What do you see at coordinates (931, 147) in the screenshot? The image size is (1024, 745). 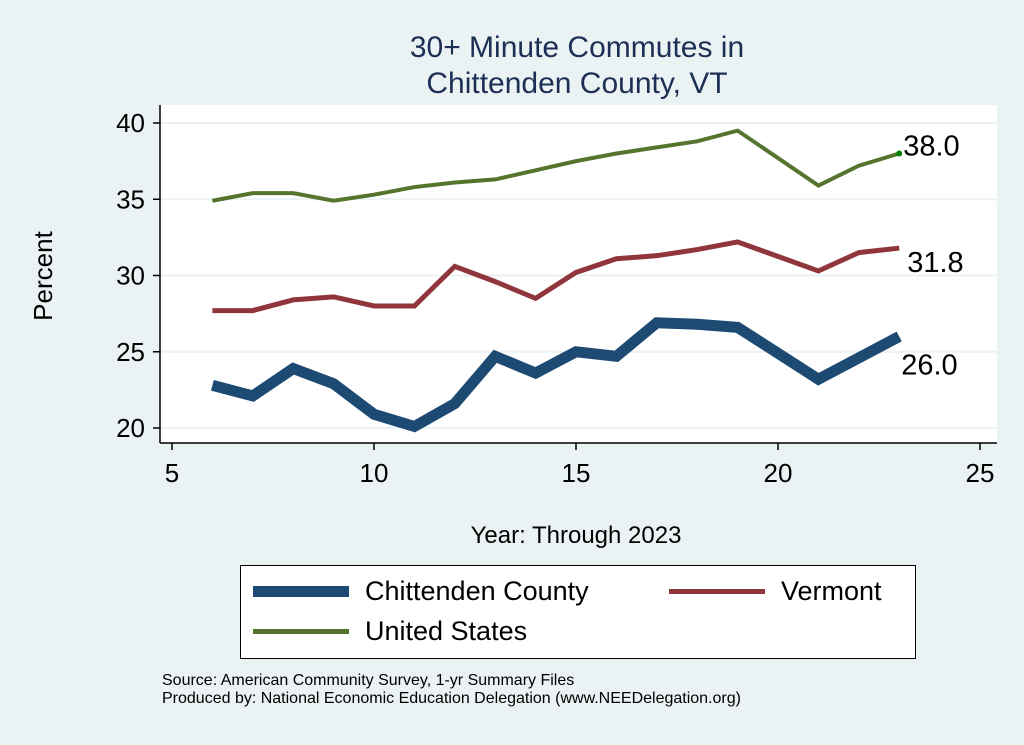 I see `end-value-label: 38.0` at bounding box center [931, 147].